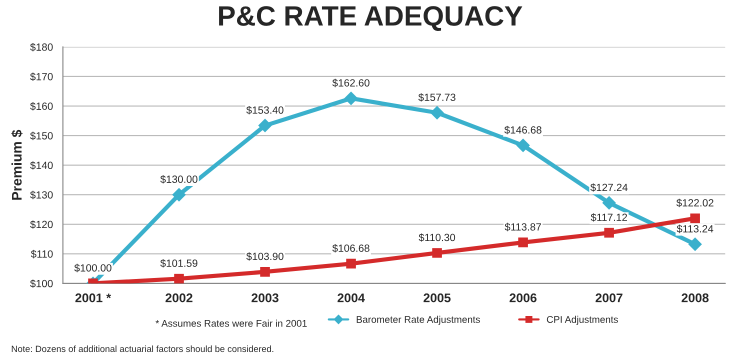 This screenshot has width=740, height=361. I want to click on x-tick-label: 2005, so click(437, 297).